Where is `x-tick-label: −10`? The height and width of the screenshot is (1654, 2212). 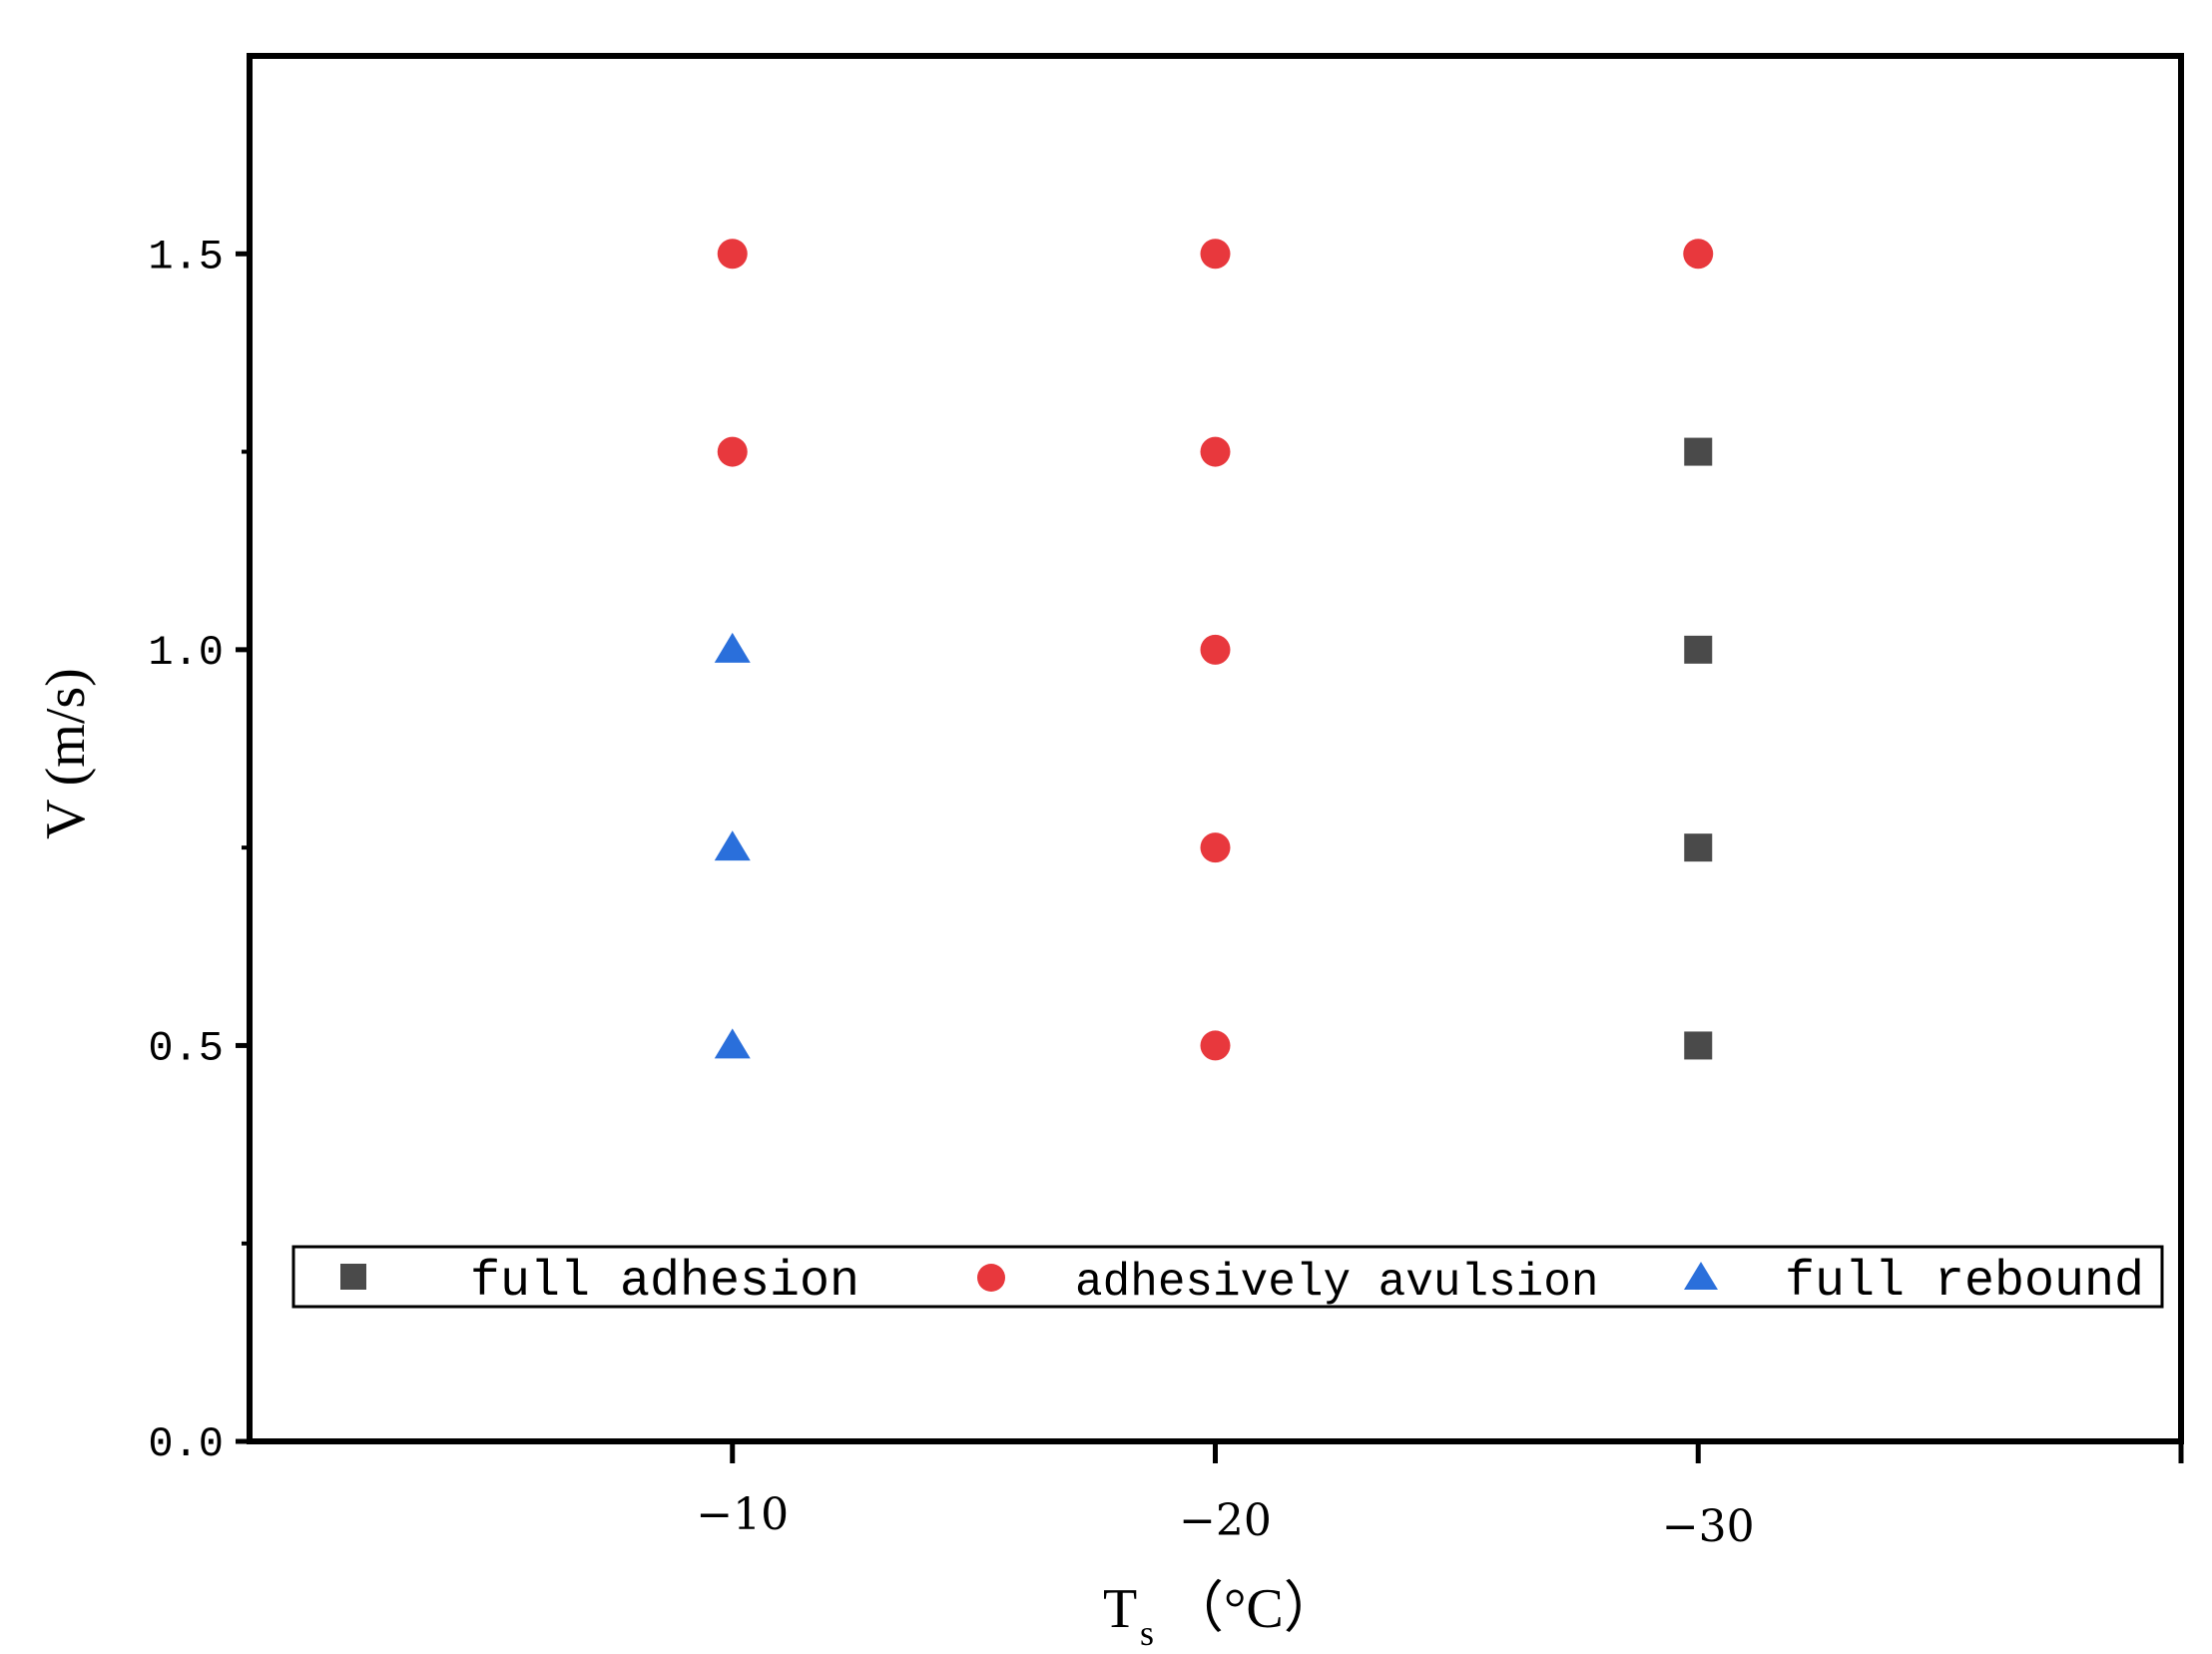
x-tick-label: −10 is located at coordinates (742, 1514).